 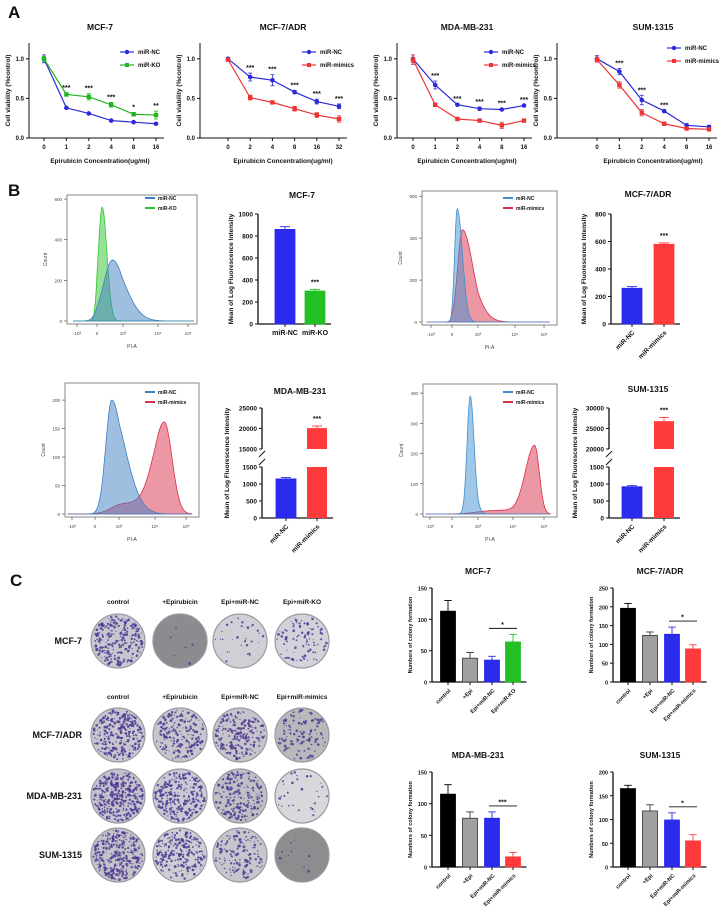 What do you see at coordinates (490, 348) in the screenshot?
I see `x-axis-label: PI-A` at bounding box center [490, 348].